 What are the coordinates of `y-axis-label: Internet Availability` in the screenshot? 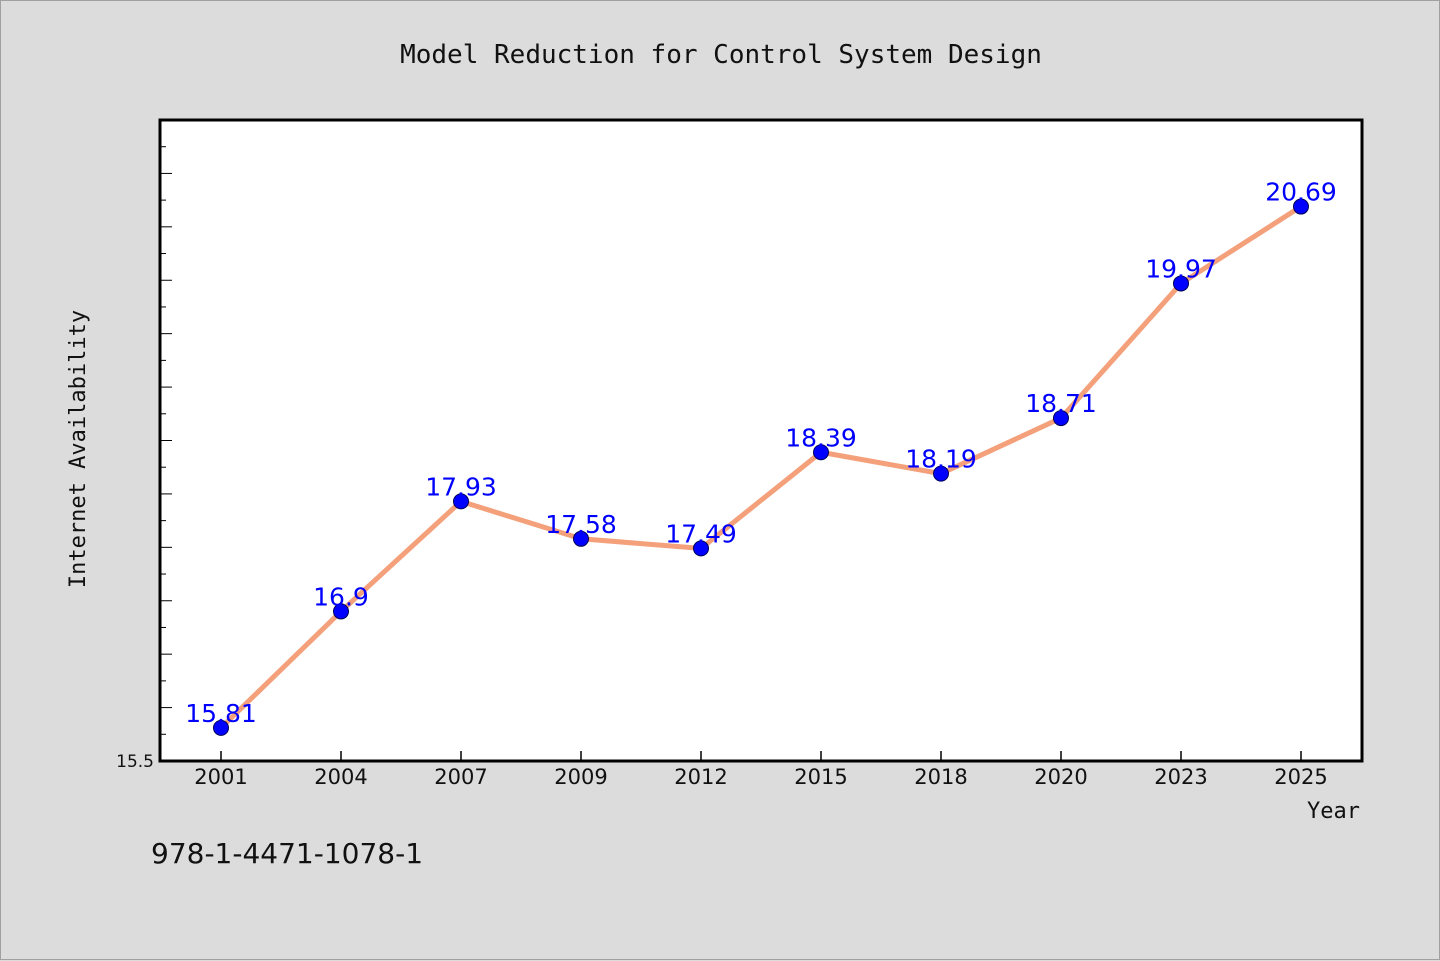 It's located at (78, 449).